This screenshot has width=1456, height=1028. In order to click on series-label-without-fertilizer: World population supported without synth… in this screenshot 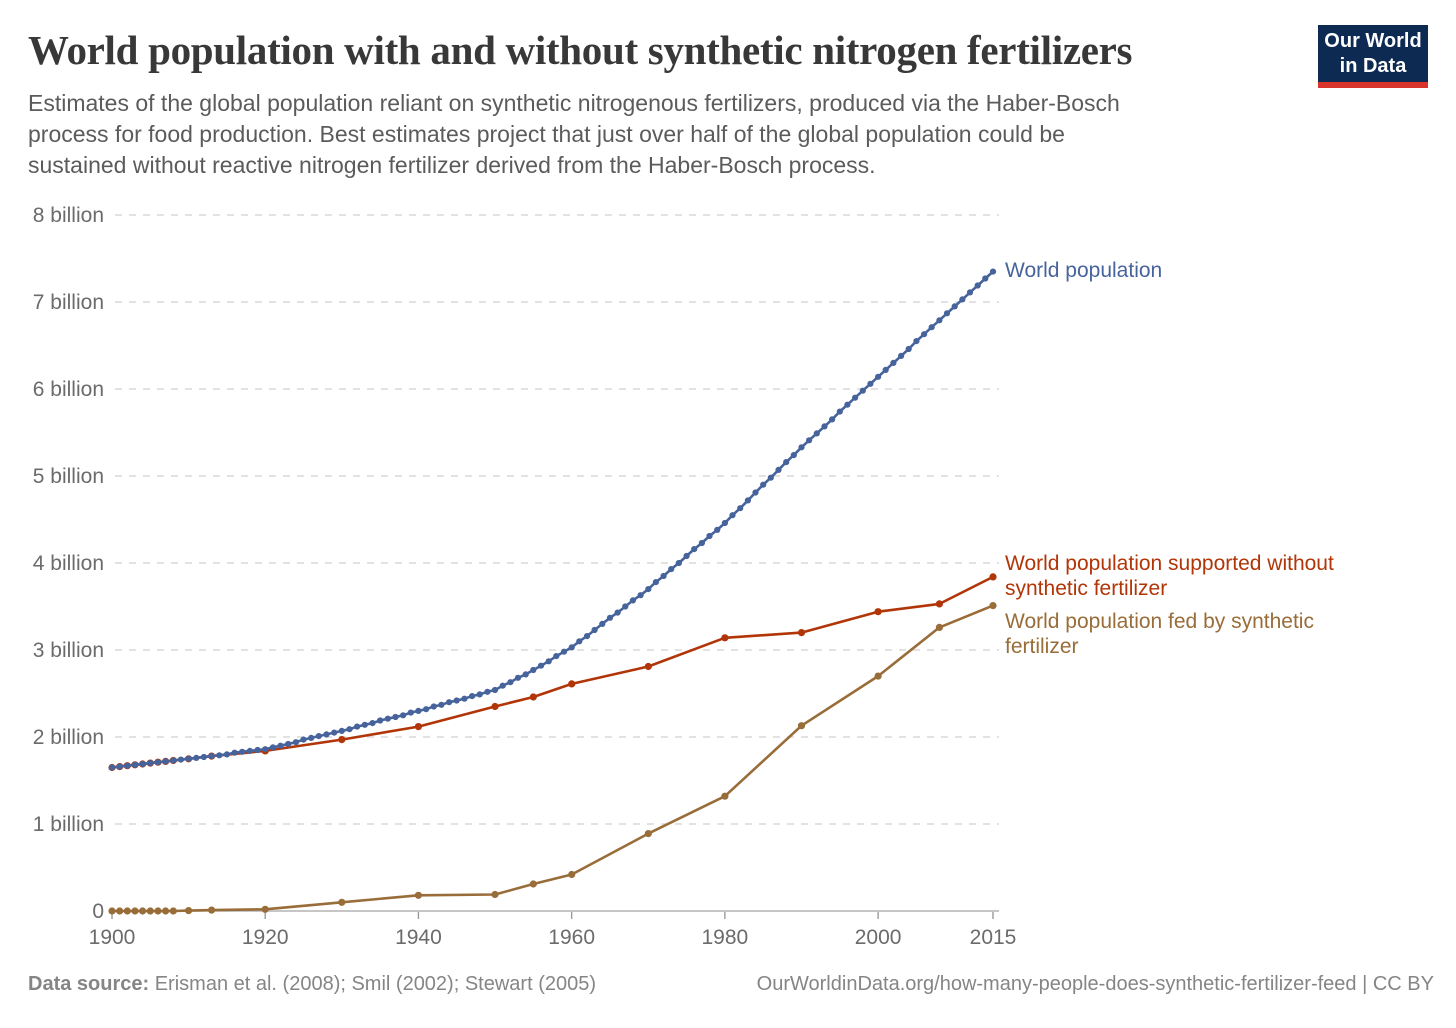, I will do `click(1202, 576)`.